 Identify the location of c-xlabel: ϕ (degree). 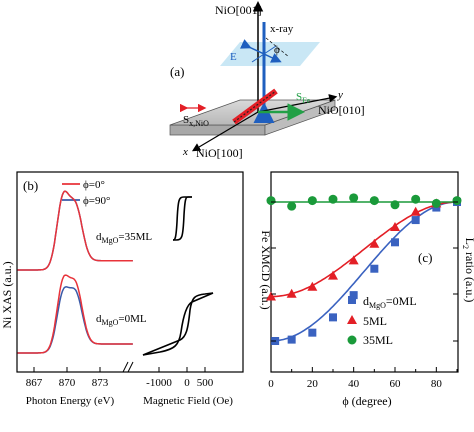
(366, 401).